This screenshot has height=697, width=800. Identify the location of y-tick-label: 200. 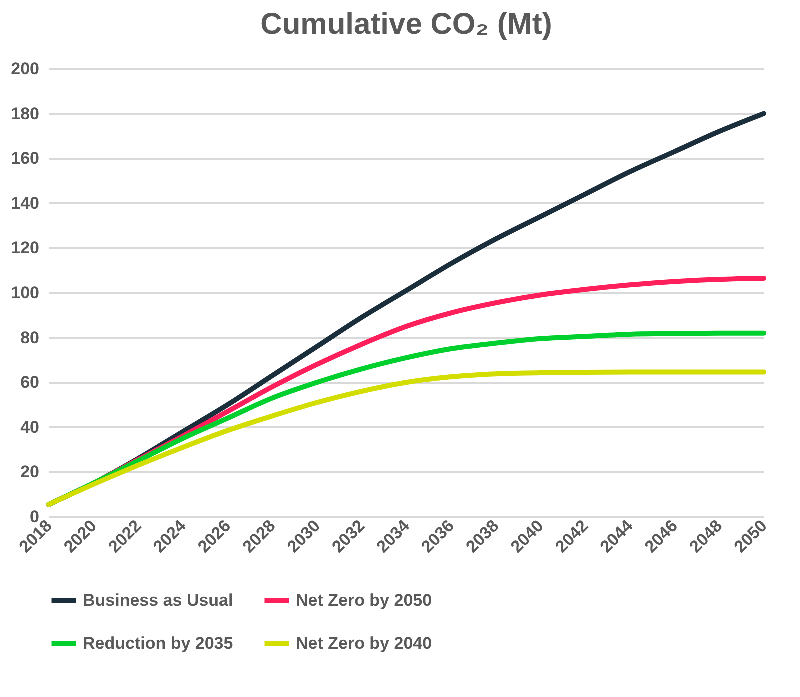
(25, 69).